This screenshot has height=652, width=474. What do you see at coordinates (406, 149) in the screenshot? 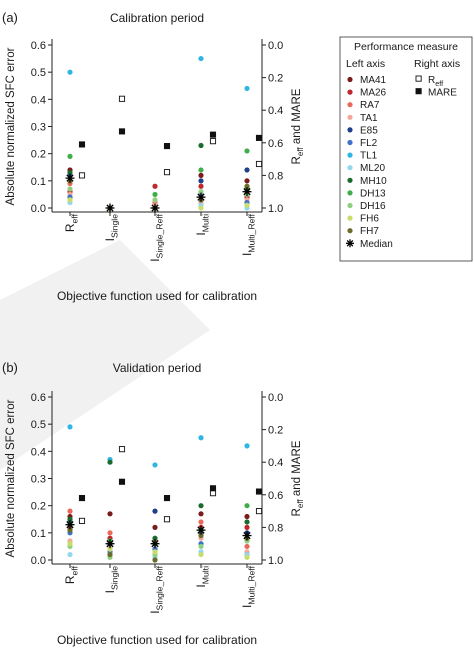
I see `legend-box` at bounding box center [406, 149].